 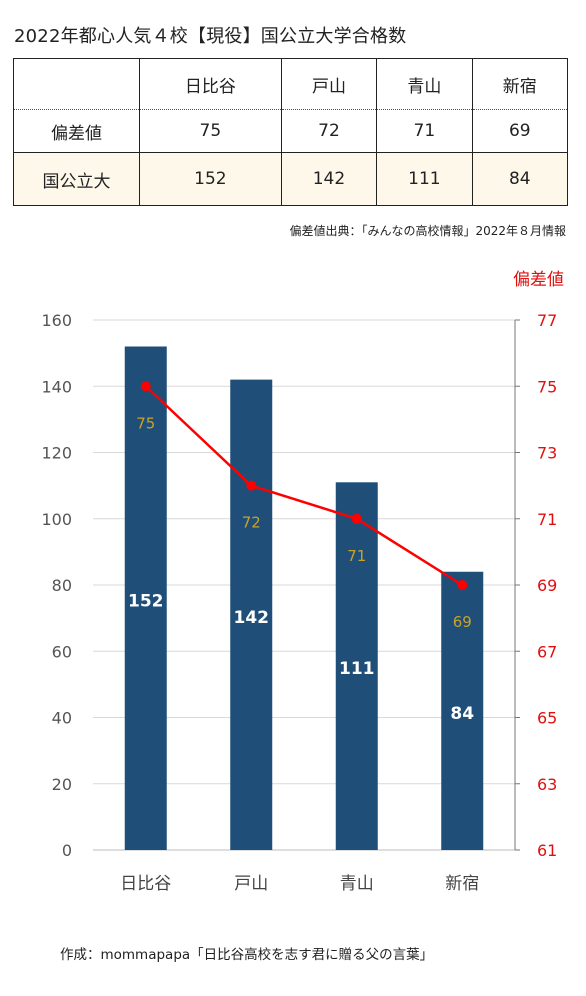 What do you see at coordinates (538, 280) in the screenshot?
I see `right-axis-title: 偏差値` at bounding box center [538, 280].